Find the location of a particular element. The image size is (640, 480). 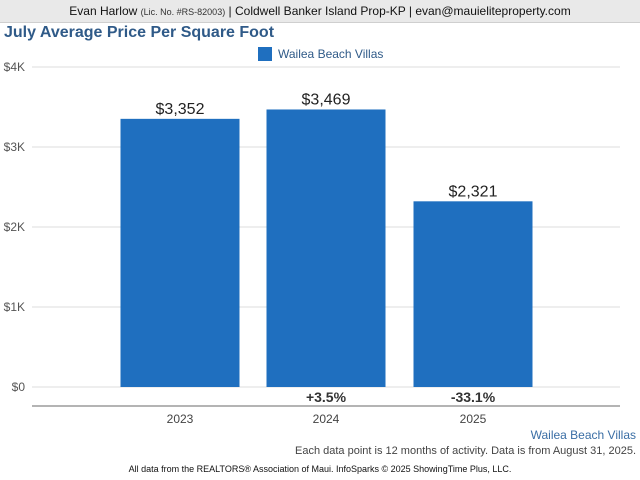

legend-swatch is located at coordinates (265, 54).